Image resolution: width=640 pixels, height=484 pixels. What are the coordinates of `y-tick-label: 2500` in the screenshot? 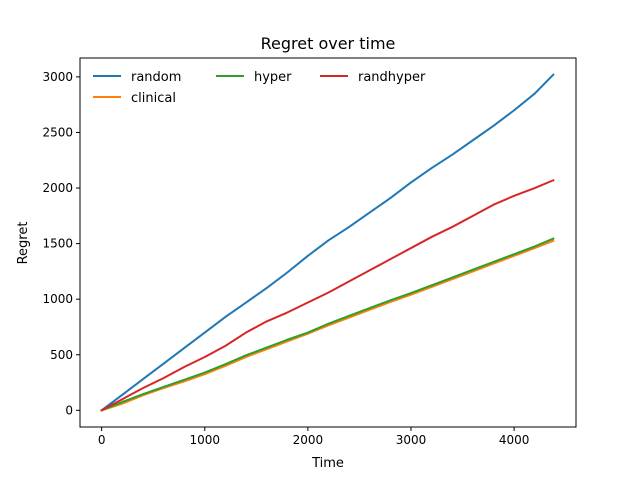 It's located at (57, 132).